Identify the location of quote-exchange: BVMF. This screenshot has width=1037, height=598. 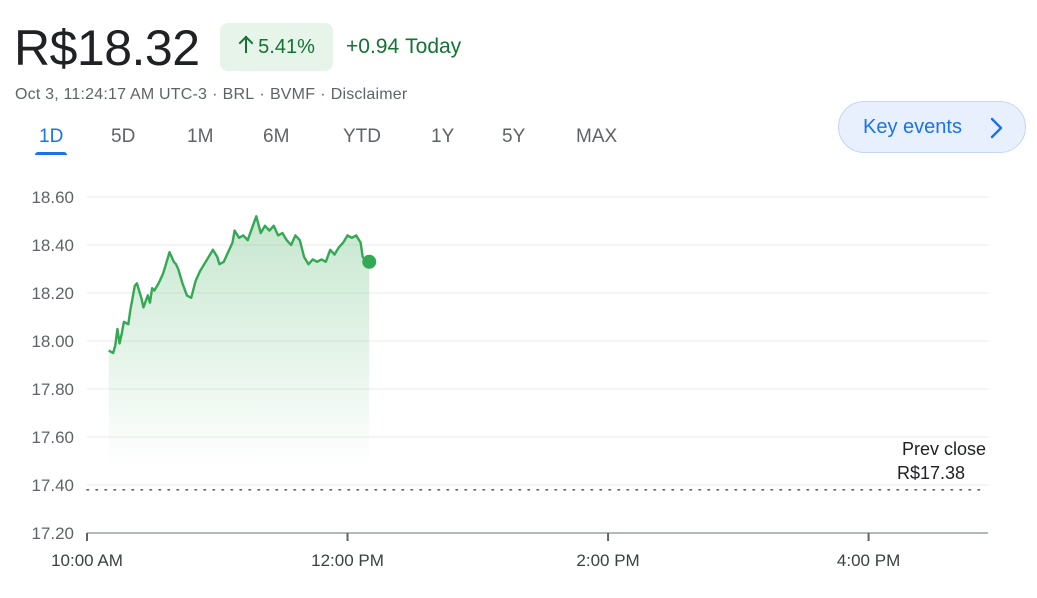
(292, 94).